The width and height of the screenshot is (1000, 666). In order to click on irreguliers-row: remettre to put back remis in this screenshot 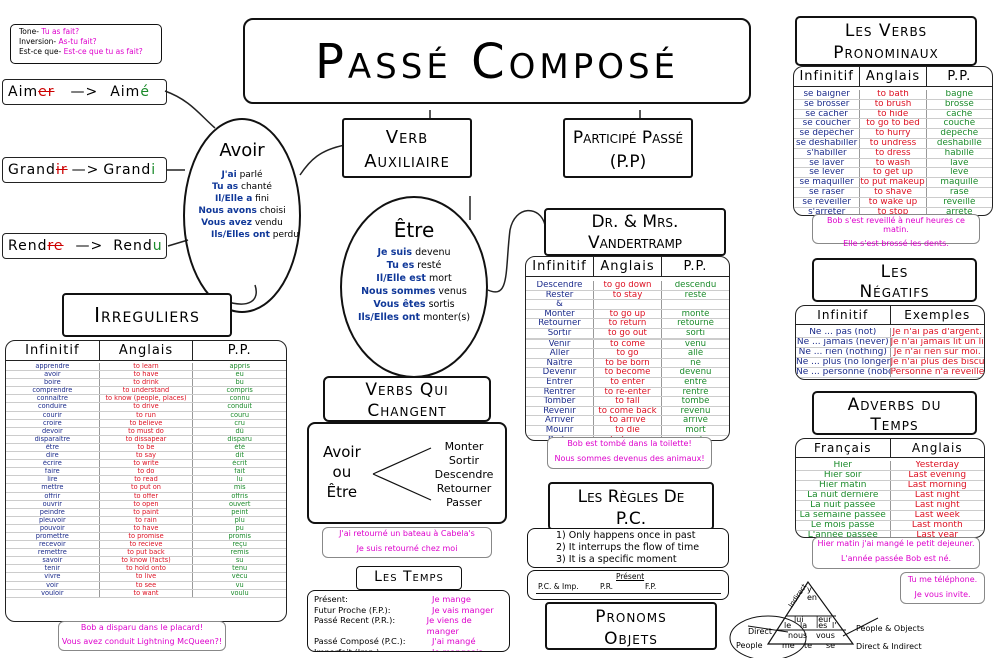, I will do `click(146, 553)`.